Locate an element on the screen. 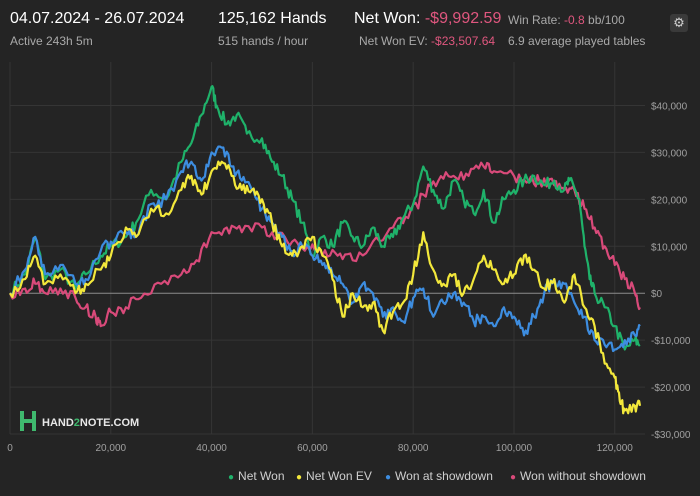 This screenshot has width=700, height=496. average-tables: 6.9 average played tables is located at coordinates (577, 41).